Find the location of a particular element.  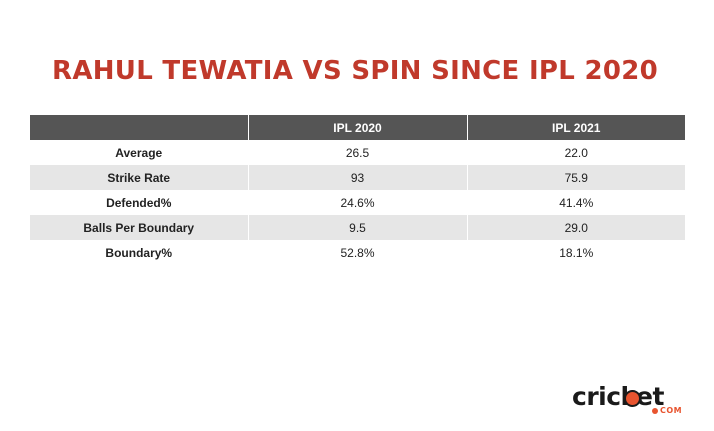

cell-value: 9.5 is located at coordinates (358, 227).